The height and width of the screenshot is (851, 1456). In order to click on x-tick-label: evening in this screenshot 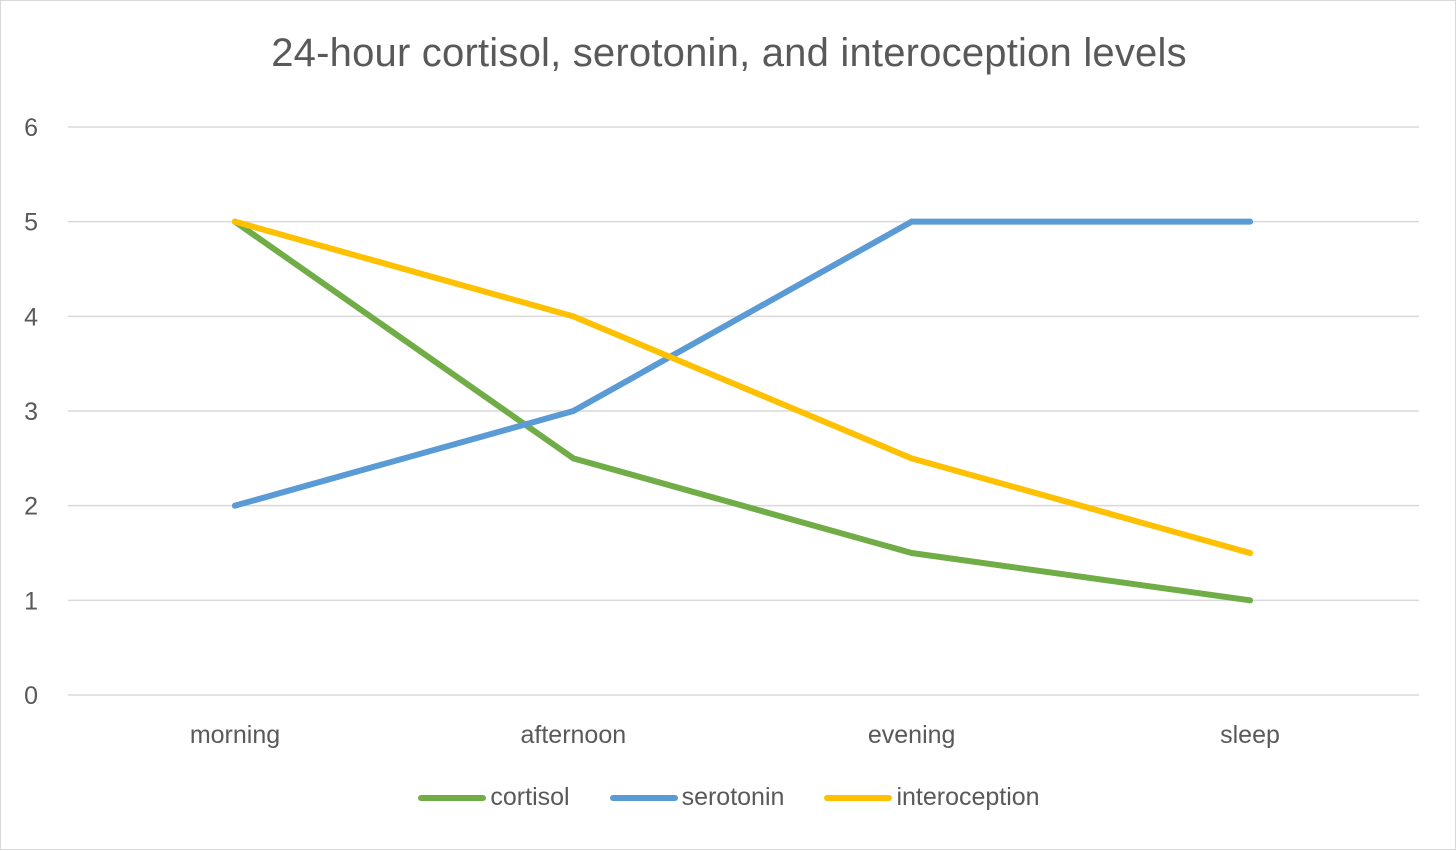, I will do `click(912, 735)`.